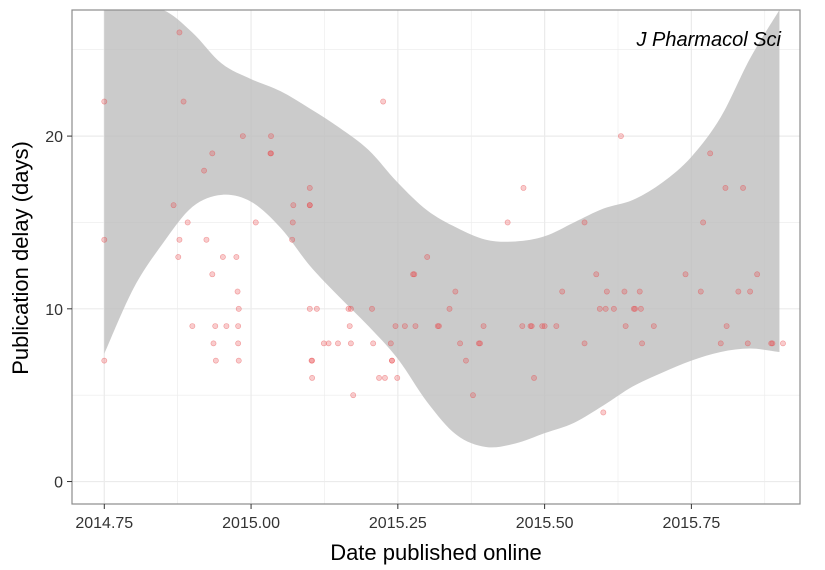 The height and width of the screenshot is (570, 825). What do you see at coordinates (709, 40) in the screenshot?
I see `journal-annotation: J Pharmacol Sci` at bounding box center [709, 40].